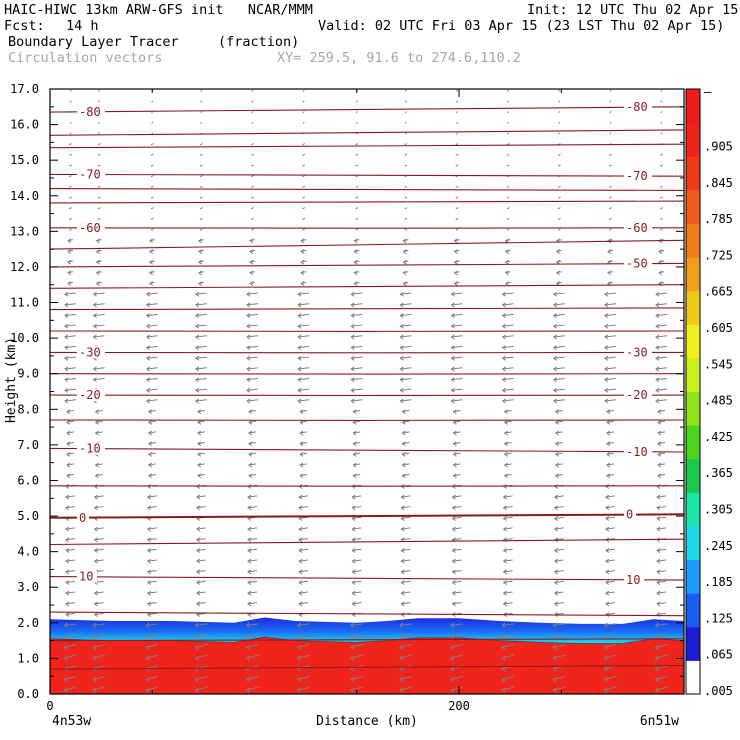 The image size is (740, 740). What do you see at coordinates (718, 691) in the screenshot?
I see `colorbar-label: .005` at bounding box center [718, 691].